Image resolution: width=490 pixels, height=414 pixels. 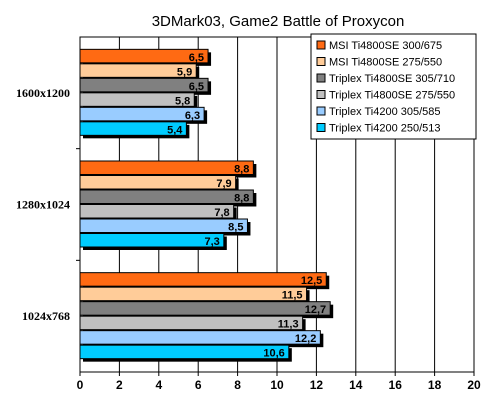 I want to click on data-label: 11,5, so click(x=292, y=296).